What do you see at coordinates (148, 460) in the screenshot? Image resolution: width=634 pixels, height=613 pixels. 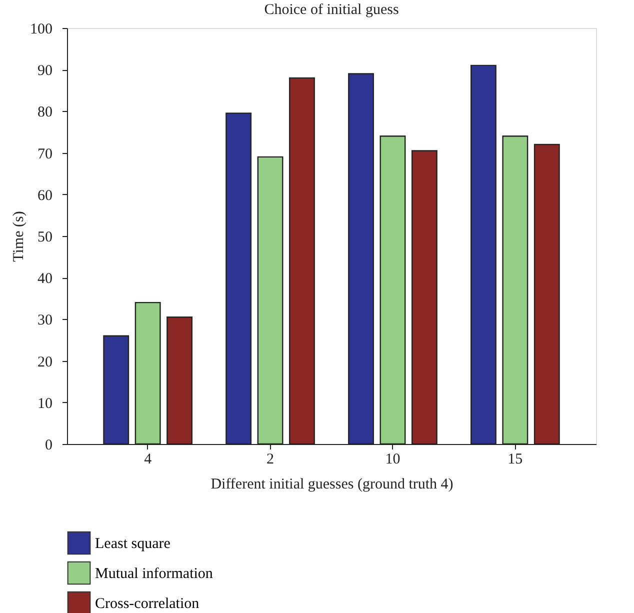 I see `x-tick-label: 4` at bounding box center [148, 460].